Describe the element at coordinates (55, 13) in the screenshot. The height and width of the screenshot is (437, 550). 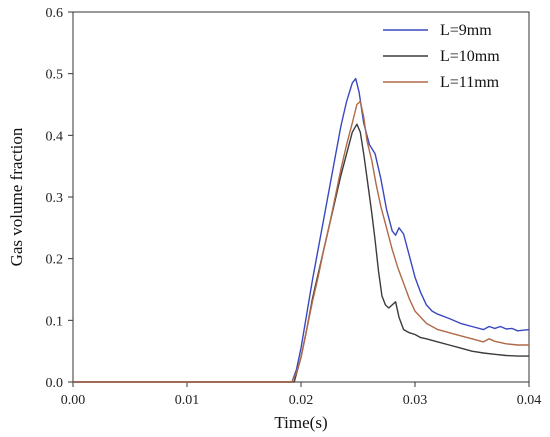
I see `y-tick-label: 0.6` at that location.